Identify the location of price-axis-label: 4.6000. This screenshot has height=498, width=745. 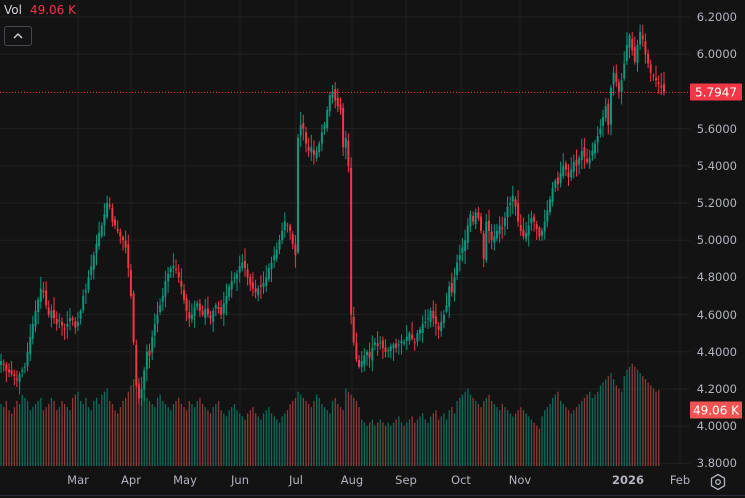
(716, 314).